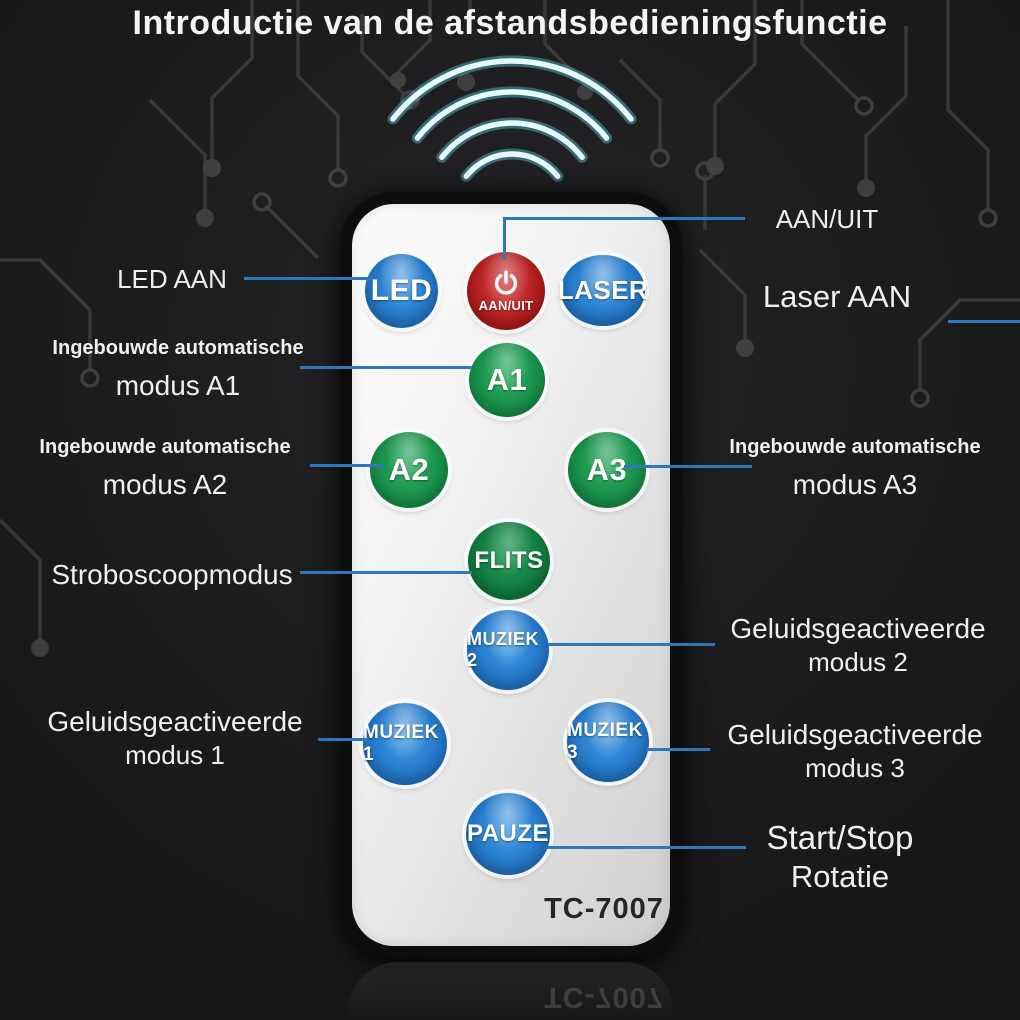 The height and width of the screenshot is (1020, 1020). Describe the element at coordinates (175, 738) in the screenshot. I see `callout-label-muziek1: Geluidsgeactiveerde modus 1` at that location.